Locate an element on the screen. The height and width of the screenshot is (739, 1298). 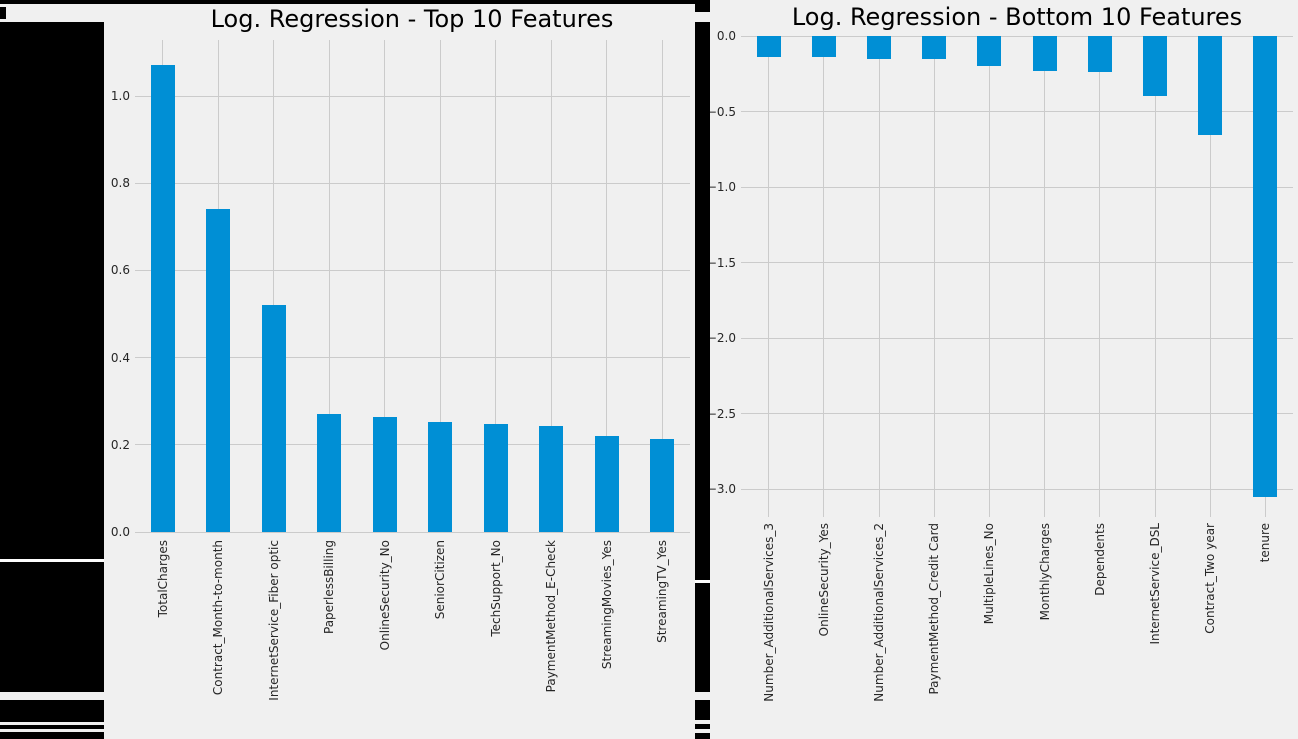
chart-title: Log. Regression - Top 10 Features is located at coordinates (412, 19).